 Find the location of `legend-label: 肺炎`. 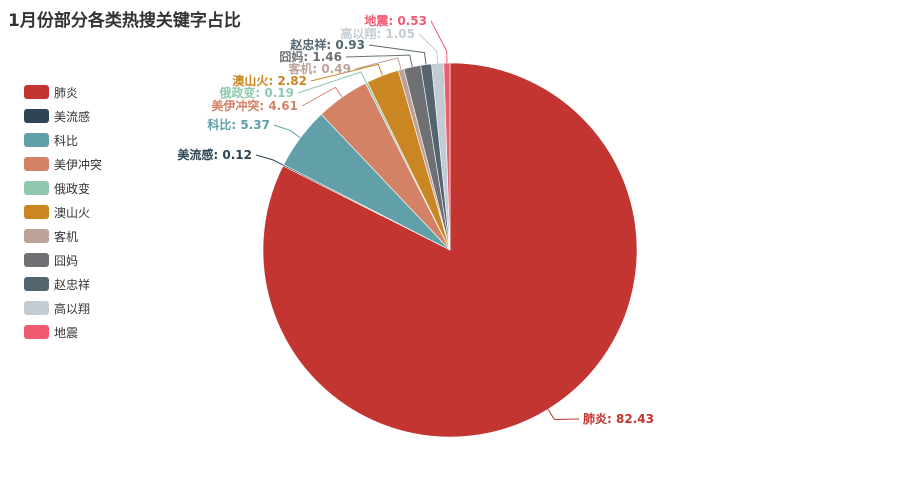

legend-label: 肺炎 is located at coordinates (66, 92).